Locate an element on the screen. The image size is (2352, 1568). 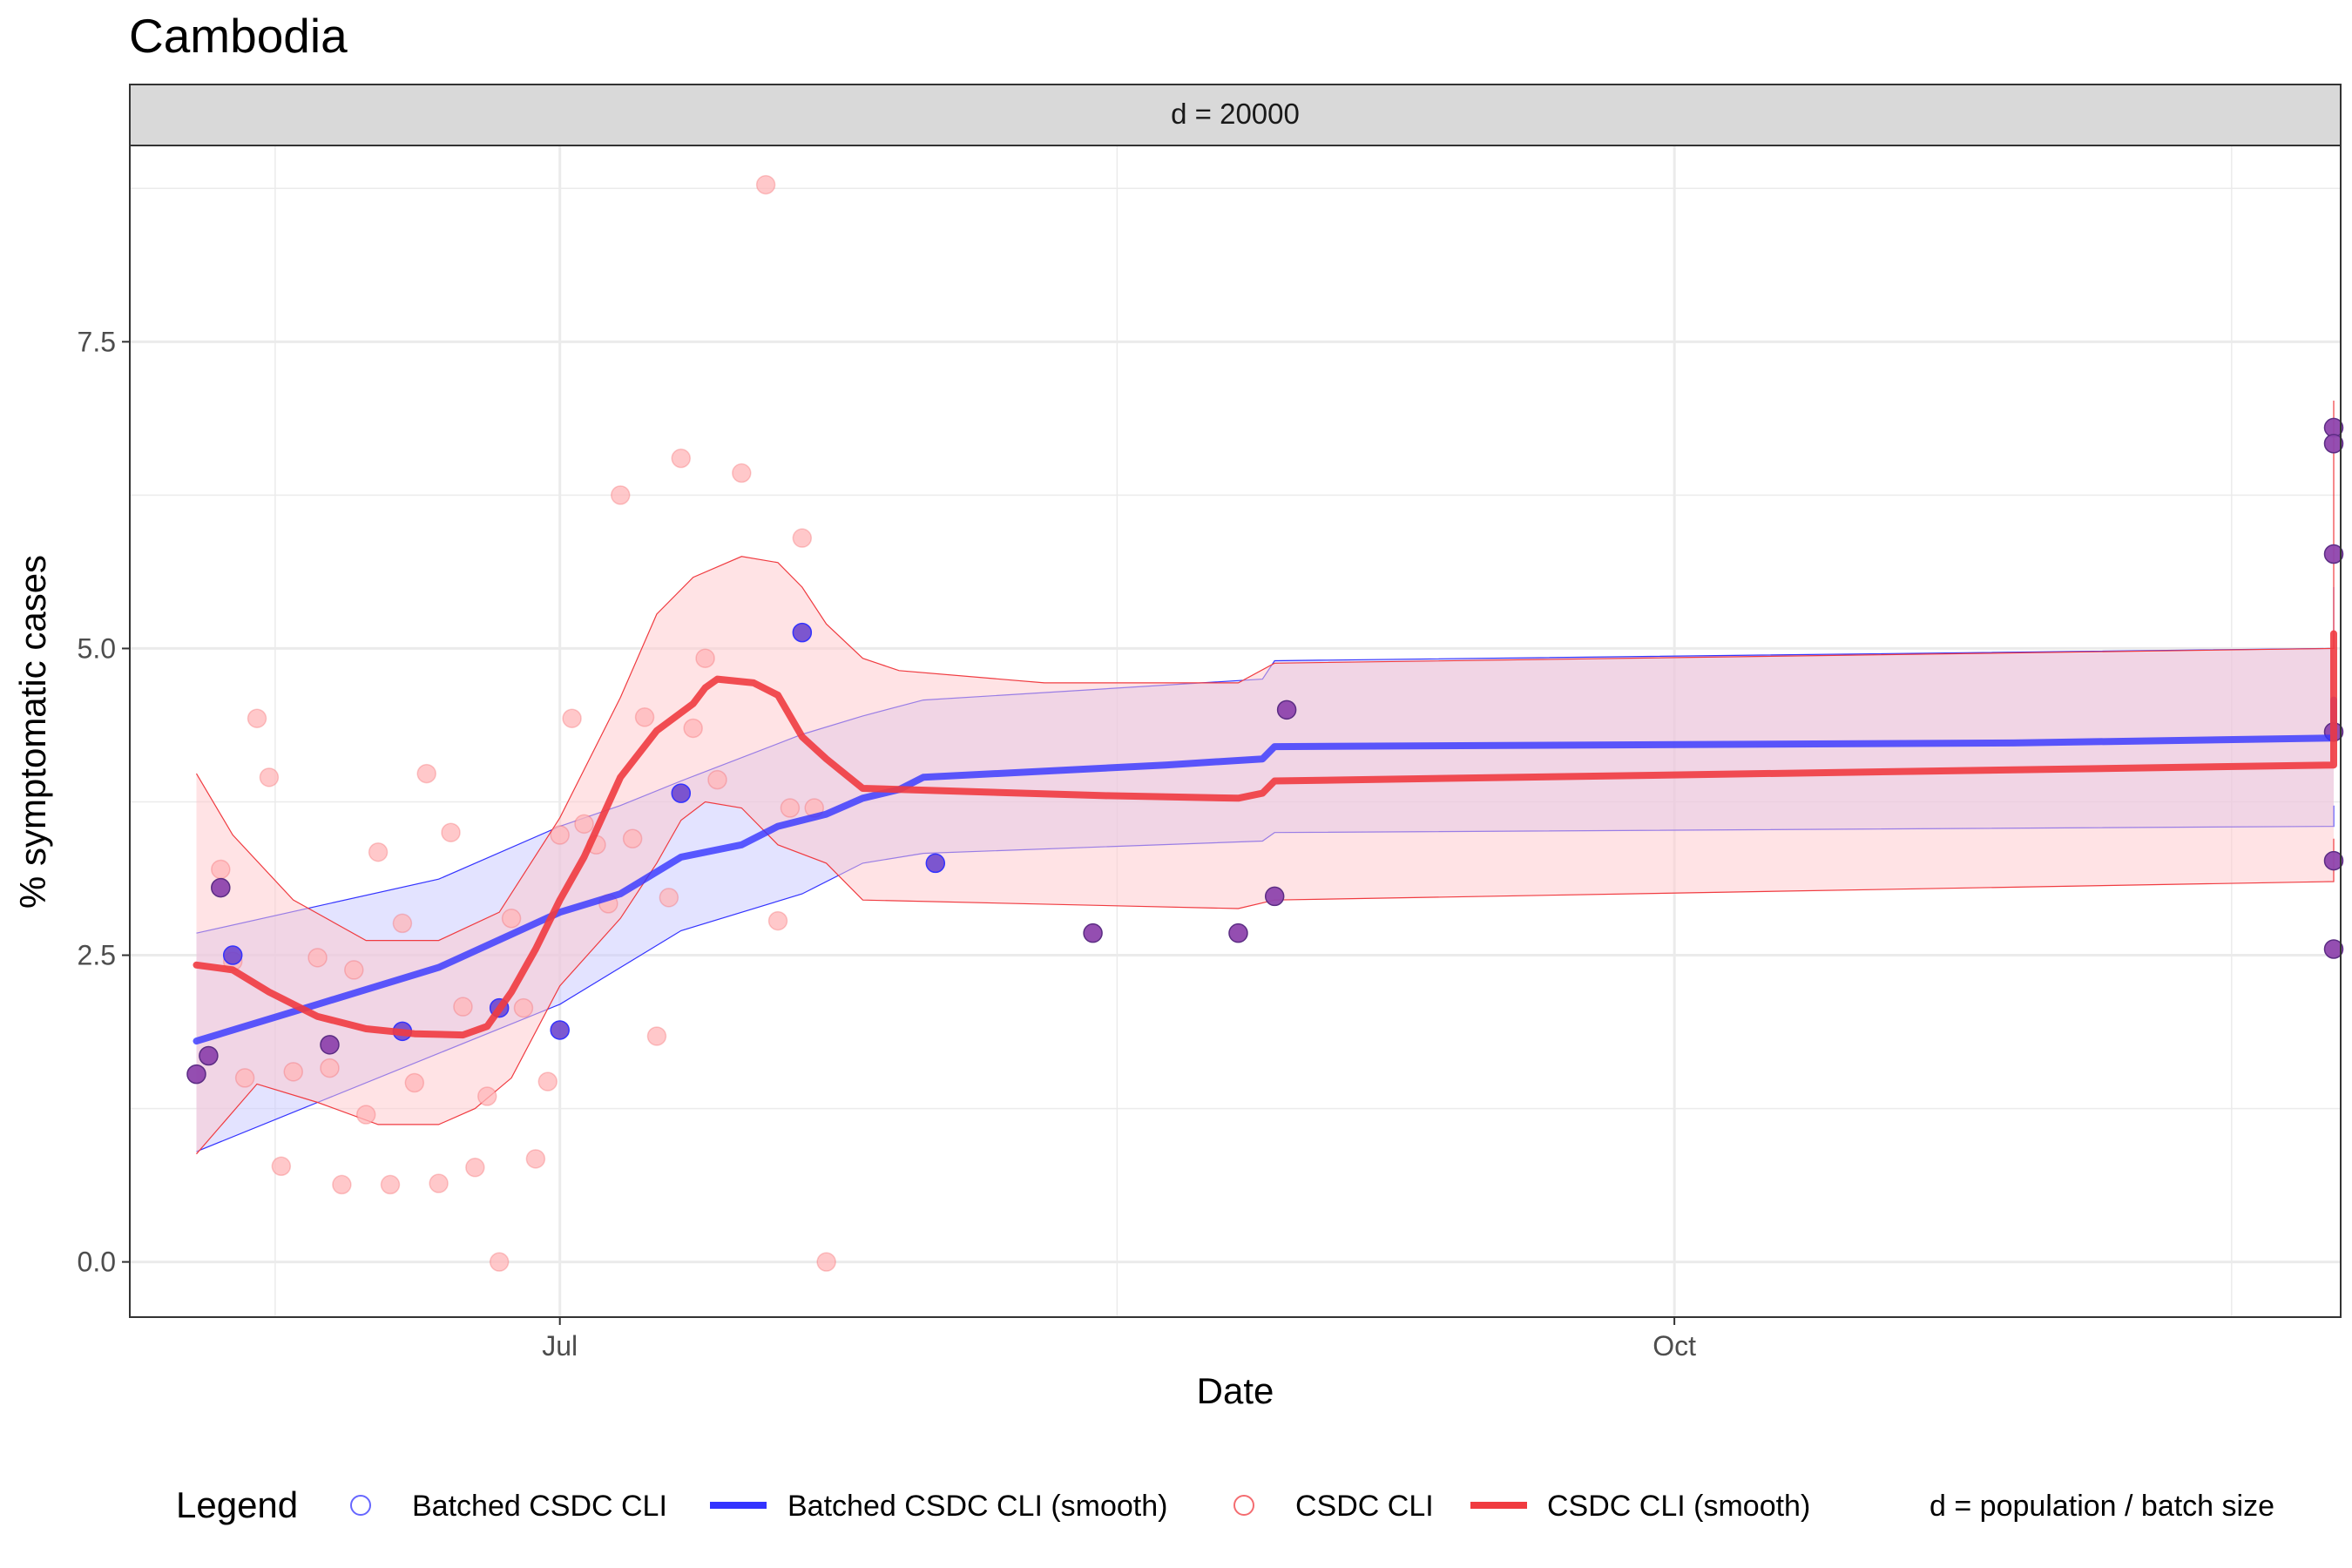
legend-label-csdc: CSDC CLI is located at coordinates (1364, 1506).